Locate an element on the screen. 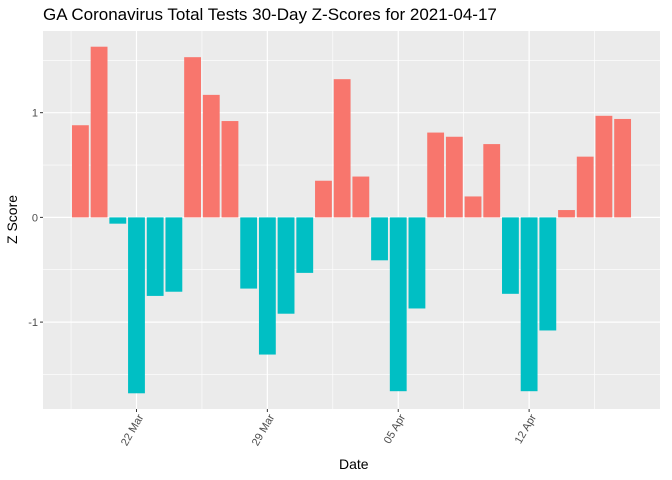  x-axis-label: Date is located at coordinates (354, 464).